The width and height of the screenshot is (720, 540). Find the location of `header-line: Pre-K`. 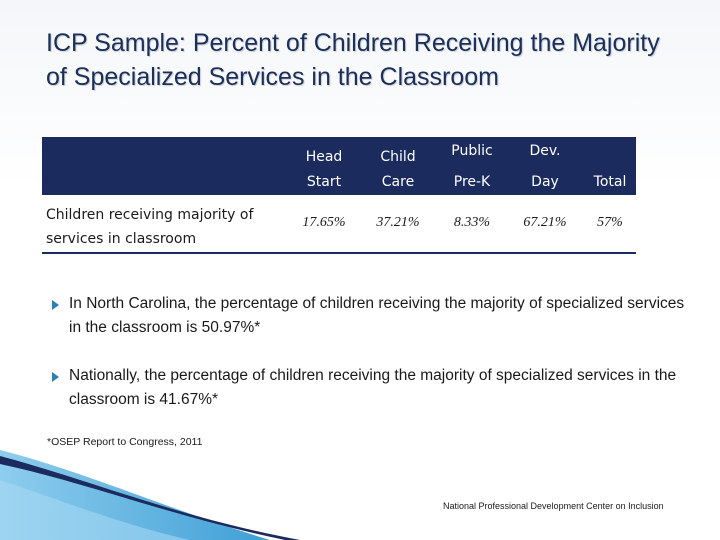

header-line: Pre-K is located at coordinates (472, 182).